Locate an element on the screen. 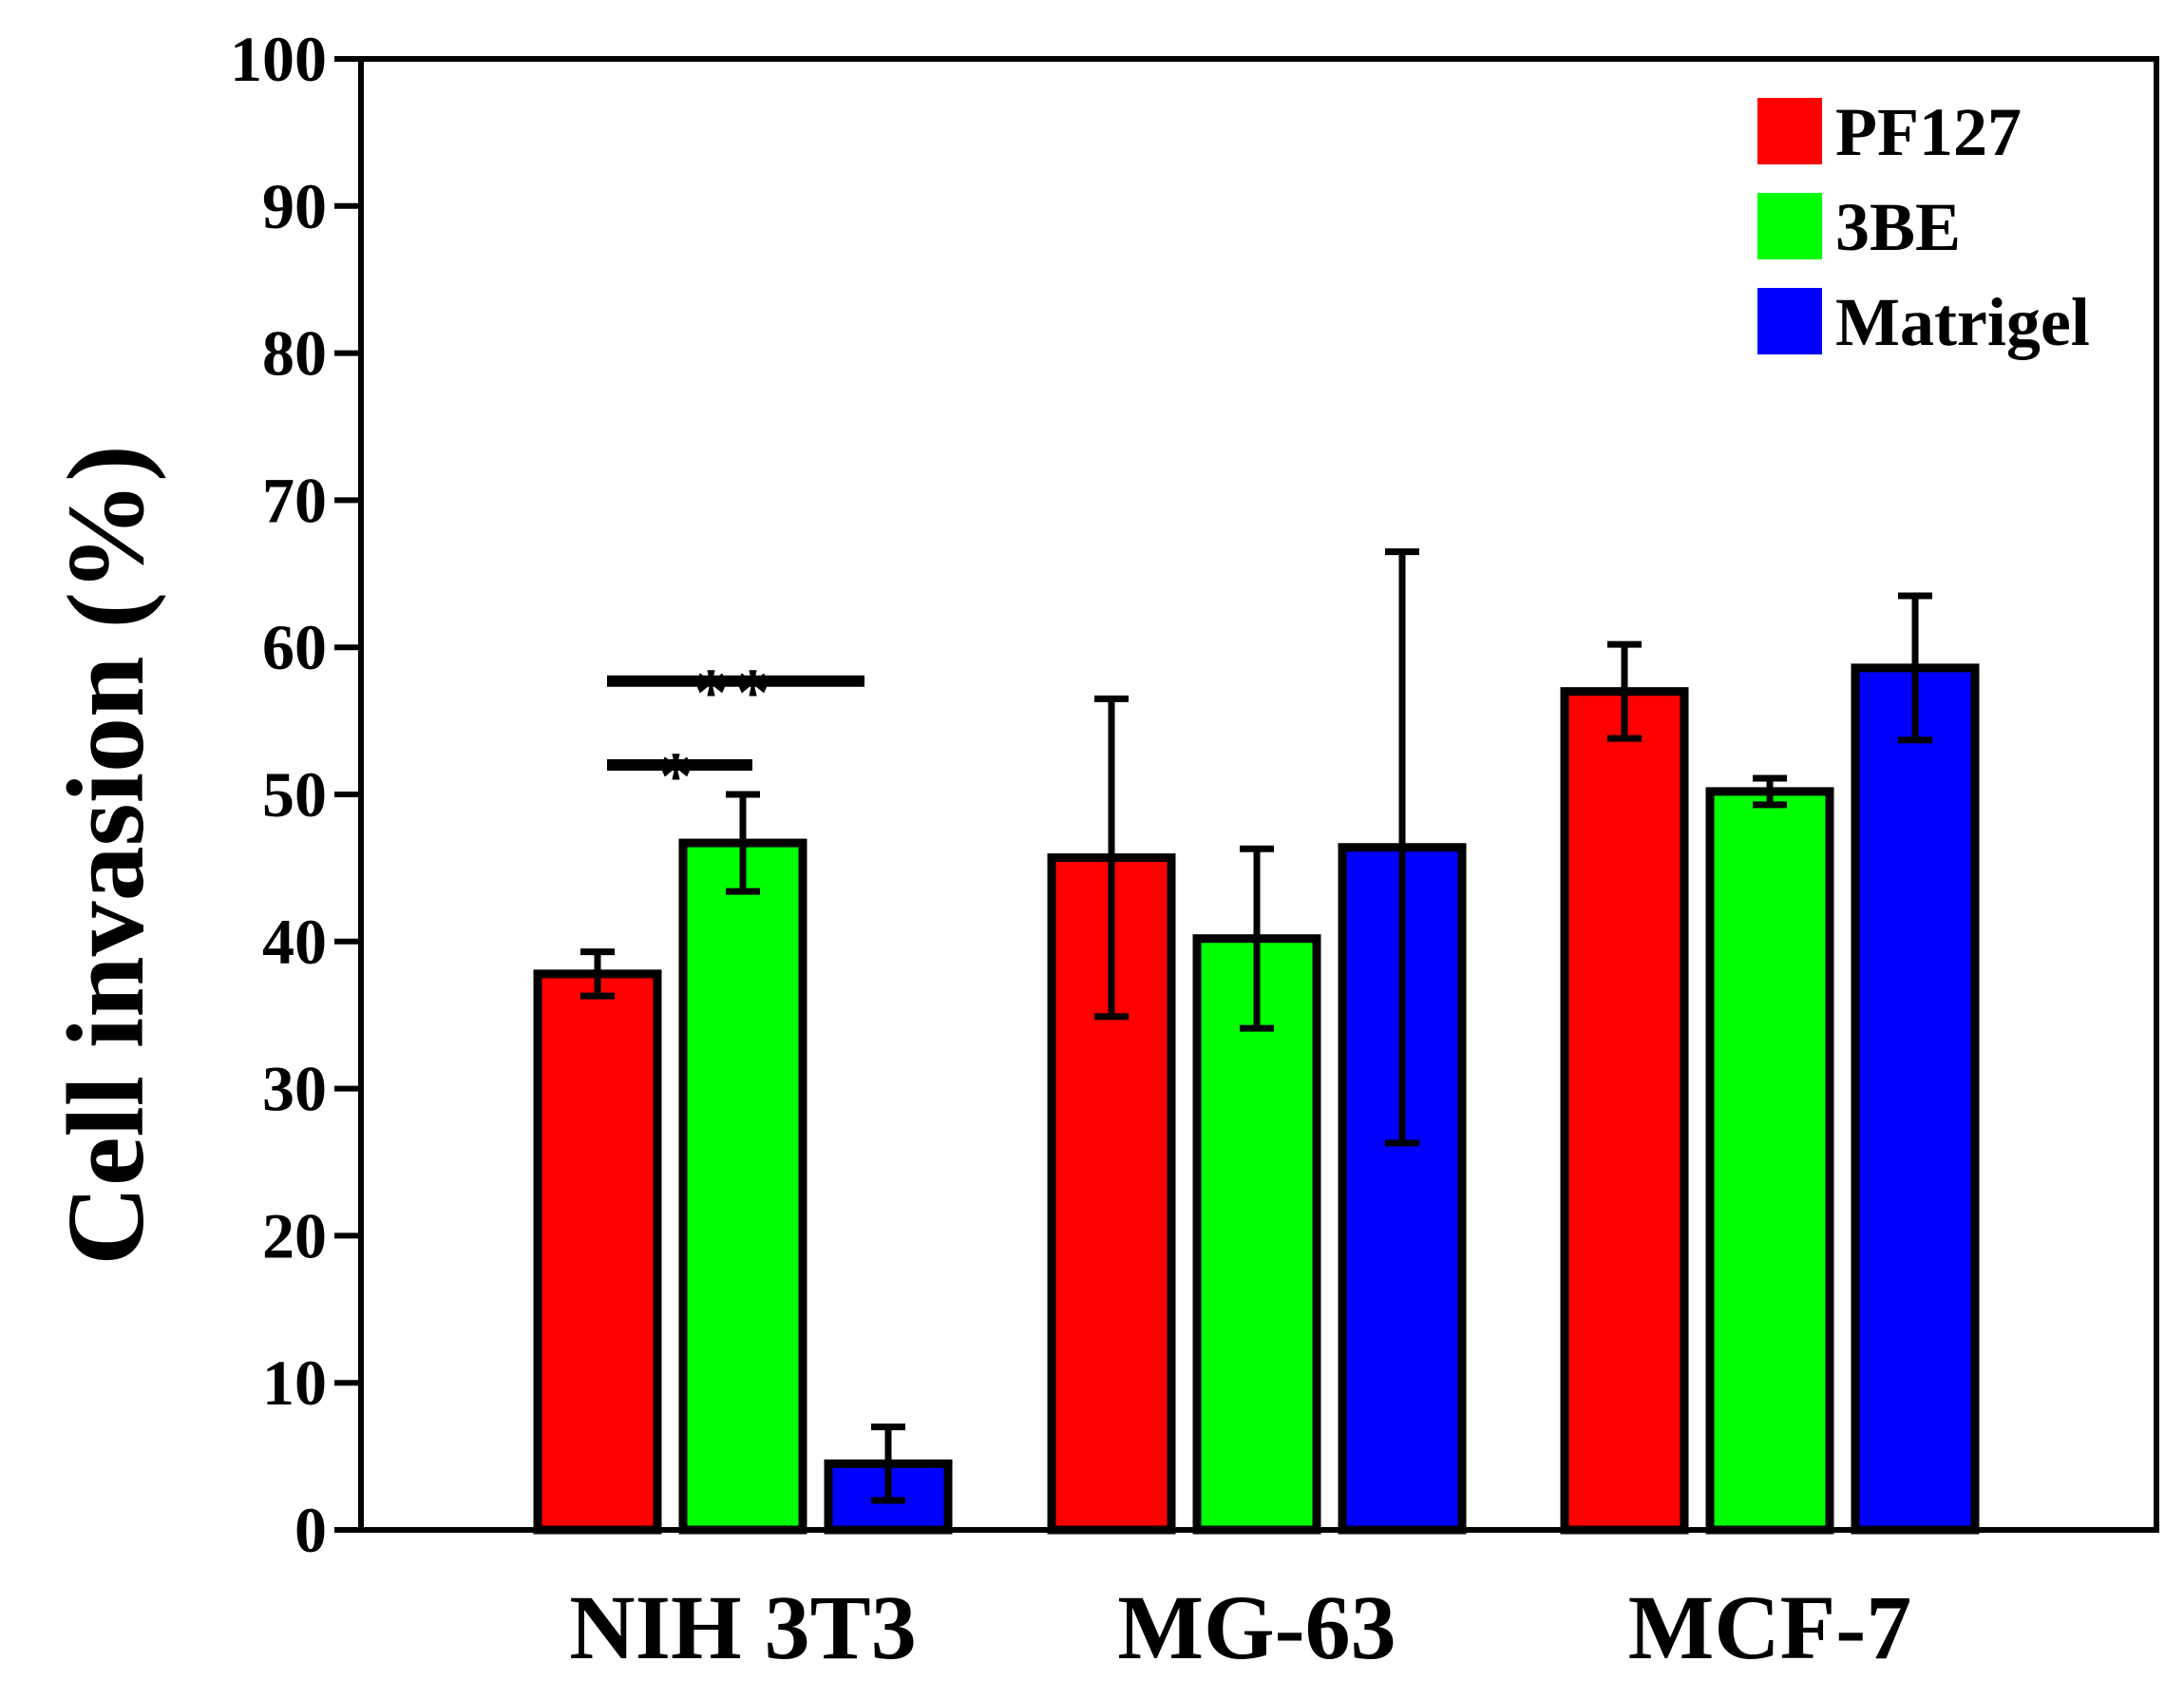 This screenshot has width=2184, height=1681. bar-3be-nih-3t3 is located at coordinates (743, 1186).